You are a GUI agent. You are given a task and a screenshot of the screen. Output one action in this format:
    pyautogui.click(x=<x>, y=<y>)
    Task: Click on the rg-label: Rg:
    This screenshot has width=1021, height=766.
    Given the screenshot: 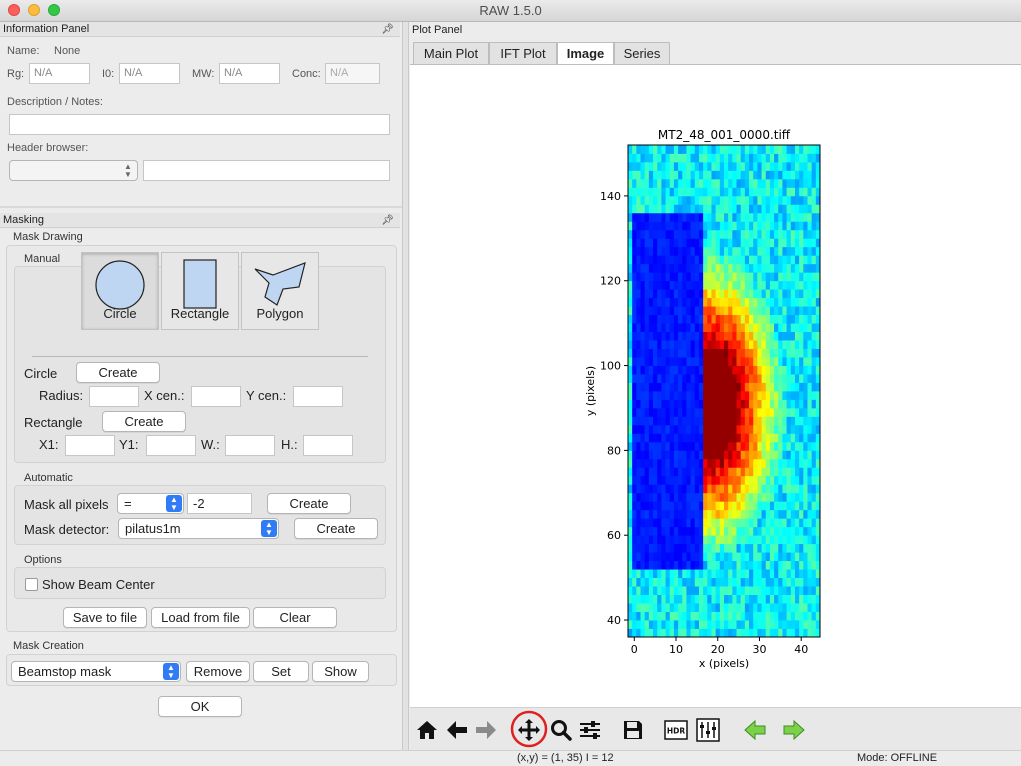 What is the action you would take?
    pyautogui.click(x=16, y=74)
    